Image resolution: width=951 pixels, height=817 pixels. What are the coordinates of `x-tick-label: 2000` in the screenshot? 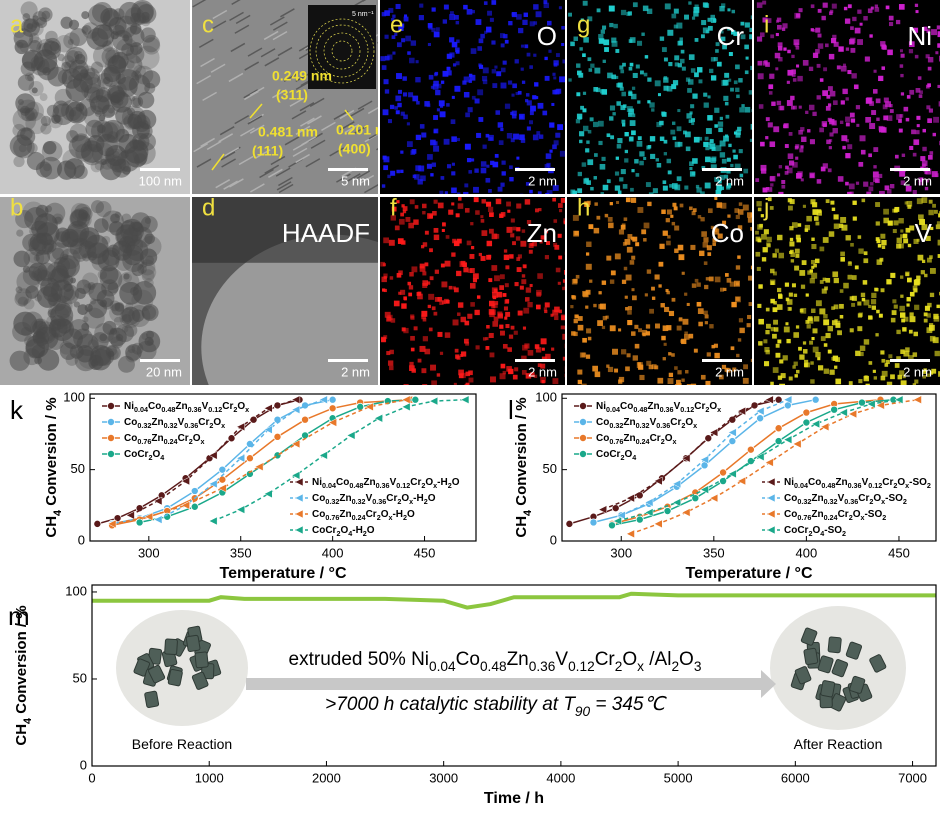 It's located at (326, 777).